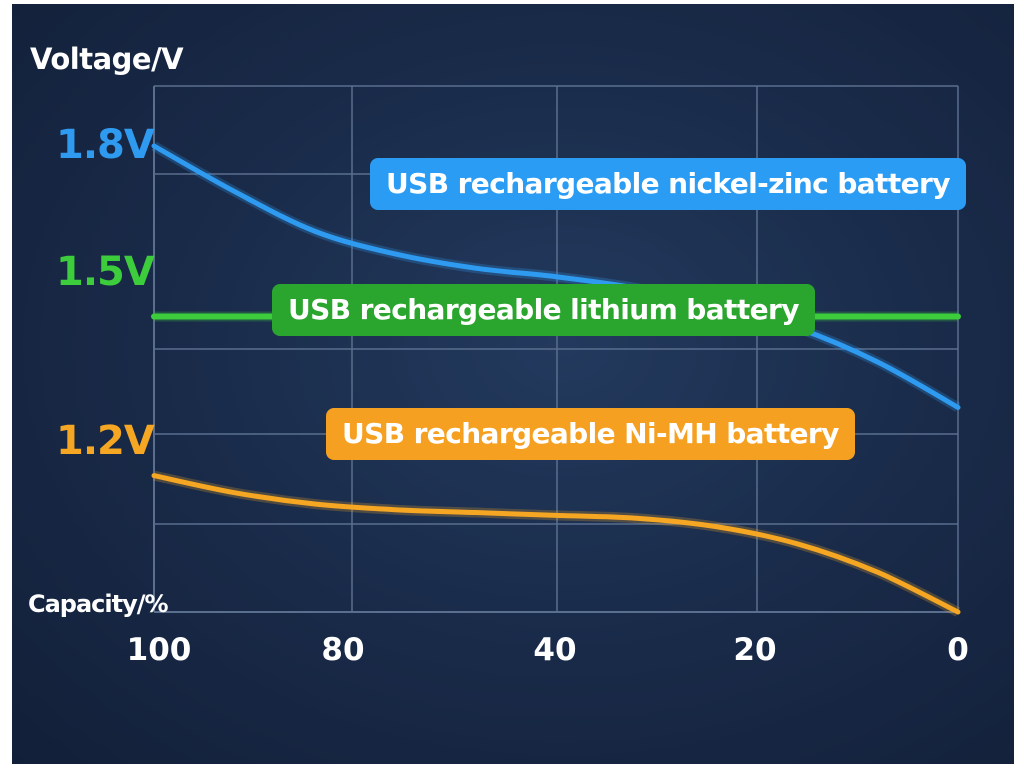 The width and height of the screenshot is (1024, 768). I want to click on y-tick-label-1-5: 1.5V, so click(105, 272).